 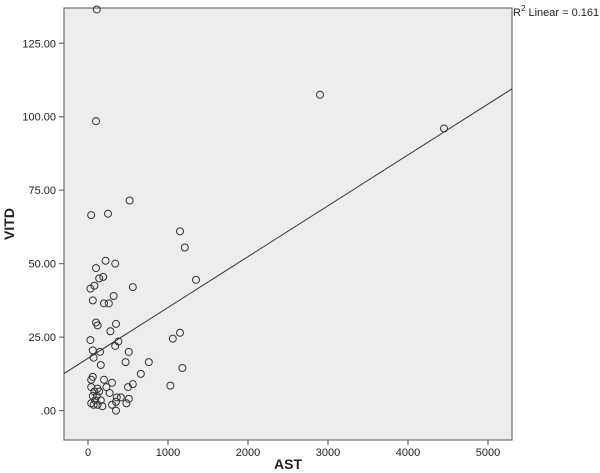 I want to click on x-axis: 0 1000 2000 3000 4000 5000, so click(x=292, y=449).